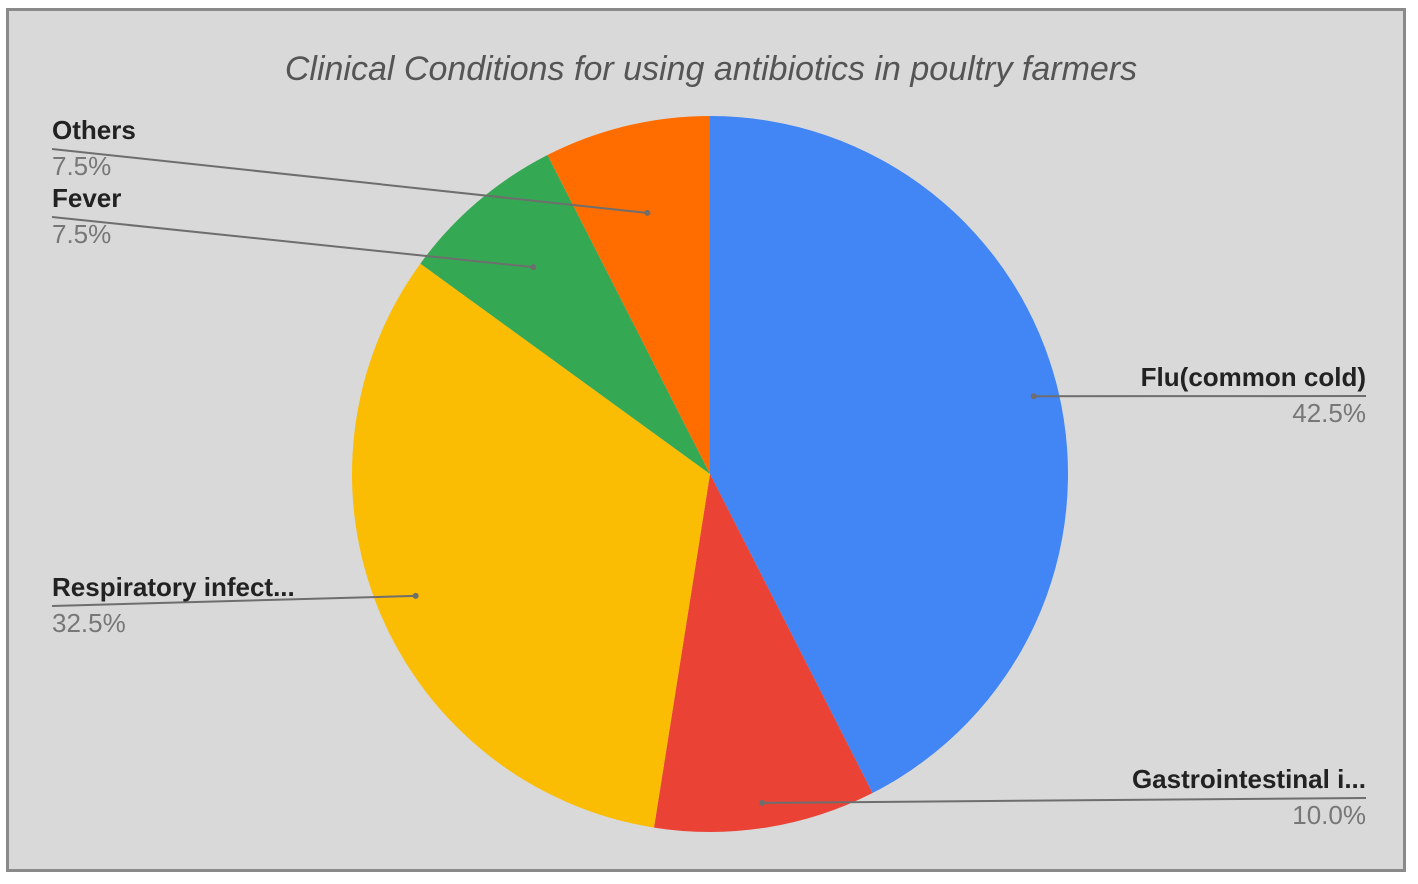 The height and width of the screenshot is (884, 1418). Describe the element at coordinates (762, 802) in the screenshot. I see `leader-dot-gastrointestinal-i` at that location.